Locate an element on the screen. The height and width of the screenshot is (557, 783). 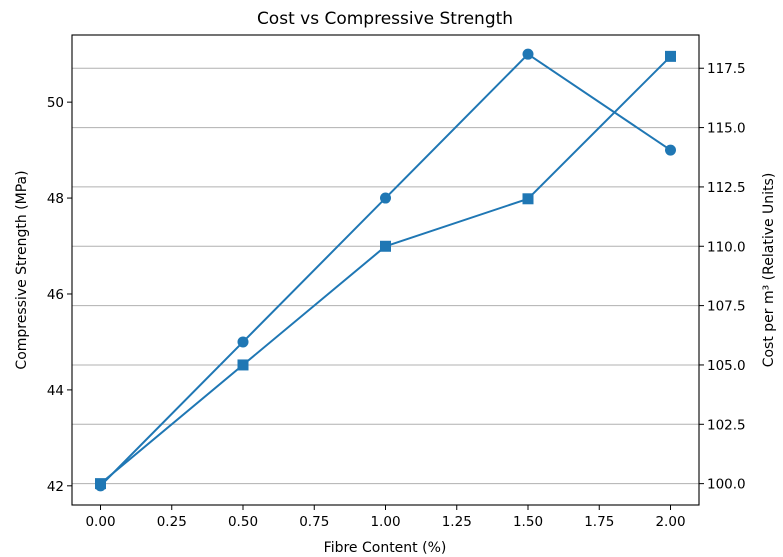
x-axis: 0.00 0.25 0.50 0.75 1.00 1.25 1.50 1.75 2.00 is located at coordinates (385, 517).